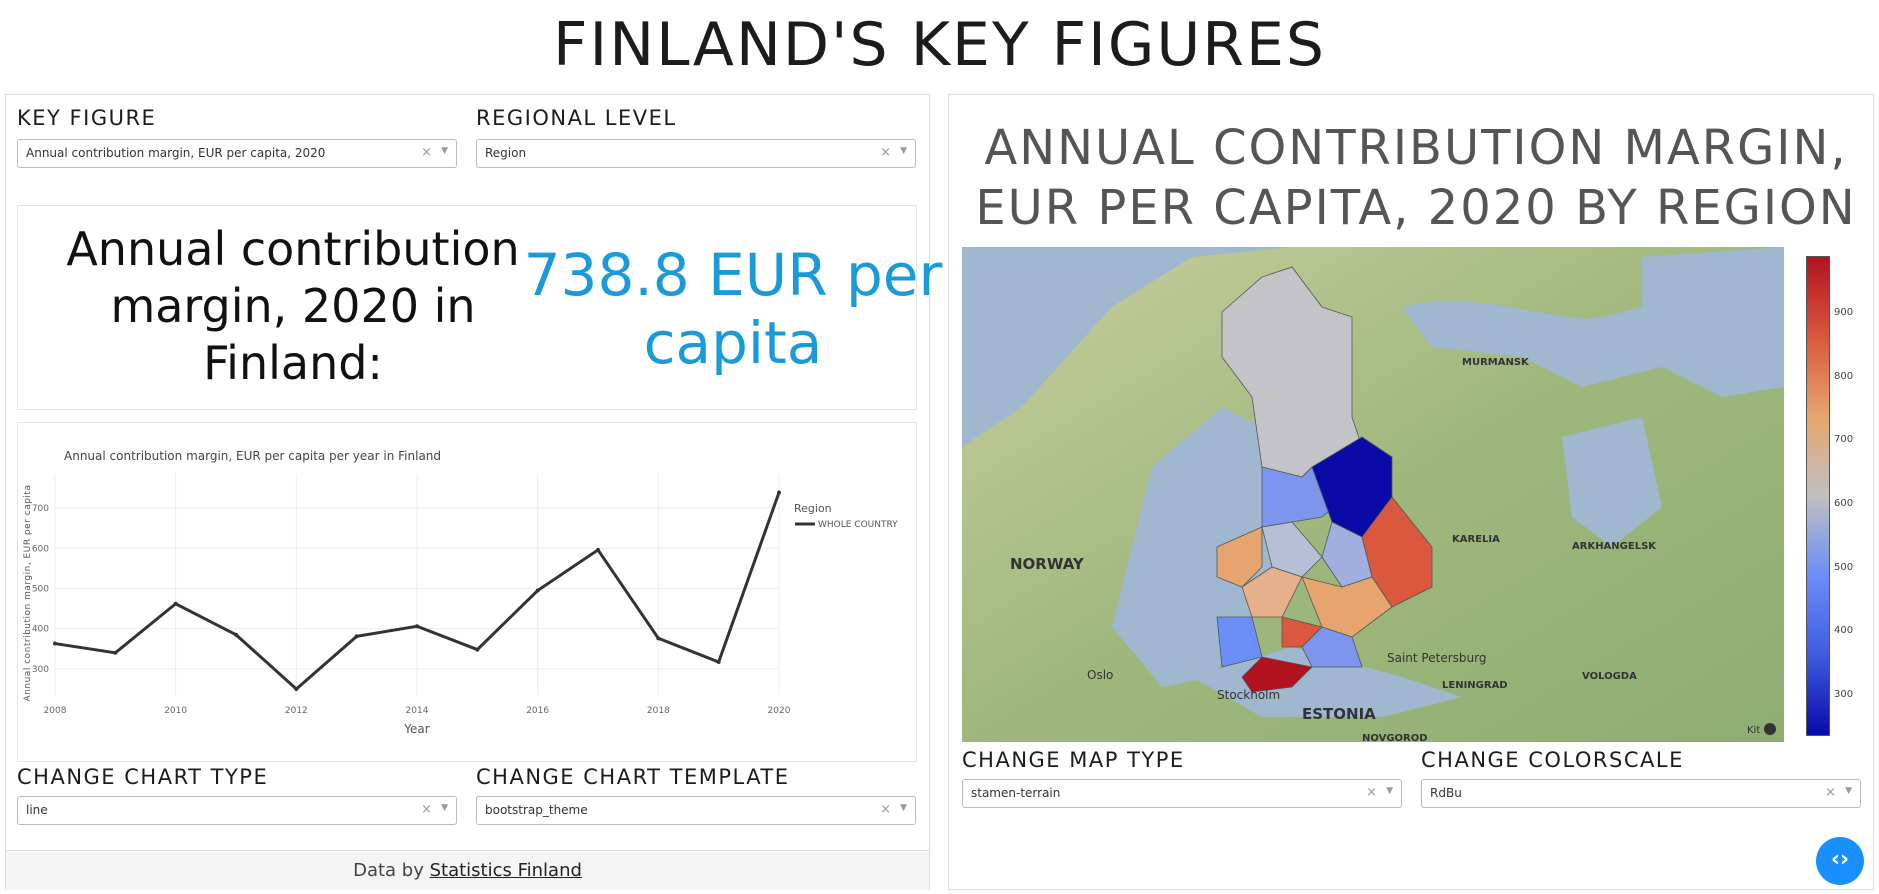 Image resolution: width=1879 pixels, height=894 pixels. I want to click on info-icon, so click(1770, 729).